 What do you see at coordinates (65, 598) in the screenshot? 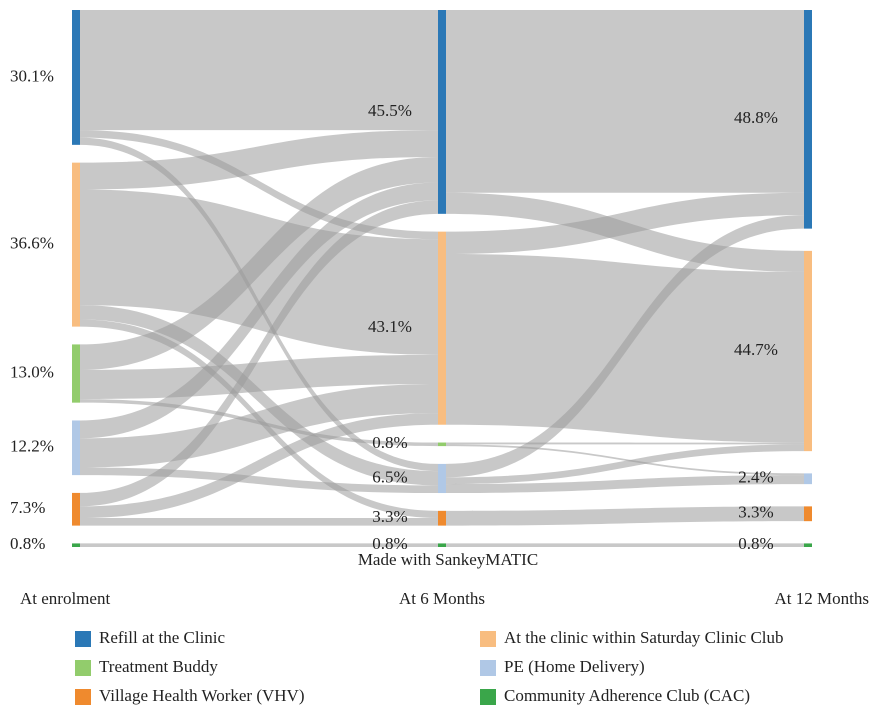
I see `stage-label: At enrolment` at bounding box center [65, 598].